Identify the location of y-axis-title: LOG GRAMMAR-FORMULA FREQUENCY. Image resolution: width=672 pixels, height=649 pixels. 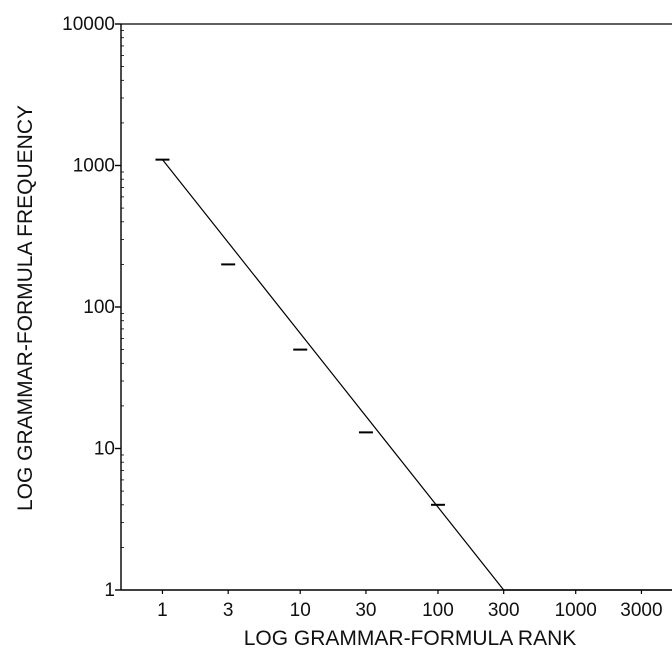
(25, 308).